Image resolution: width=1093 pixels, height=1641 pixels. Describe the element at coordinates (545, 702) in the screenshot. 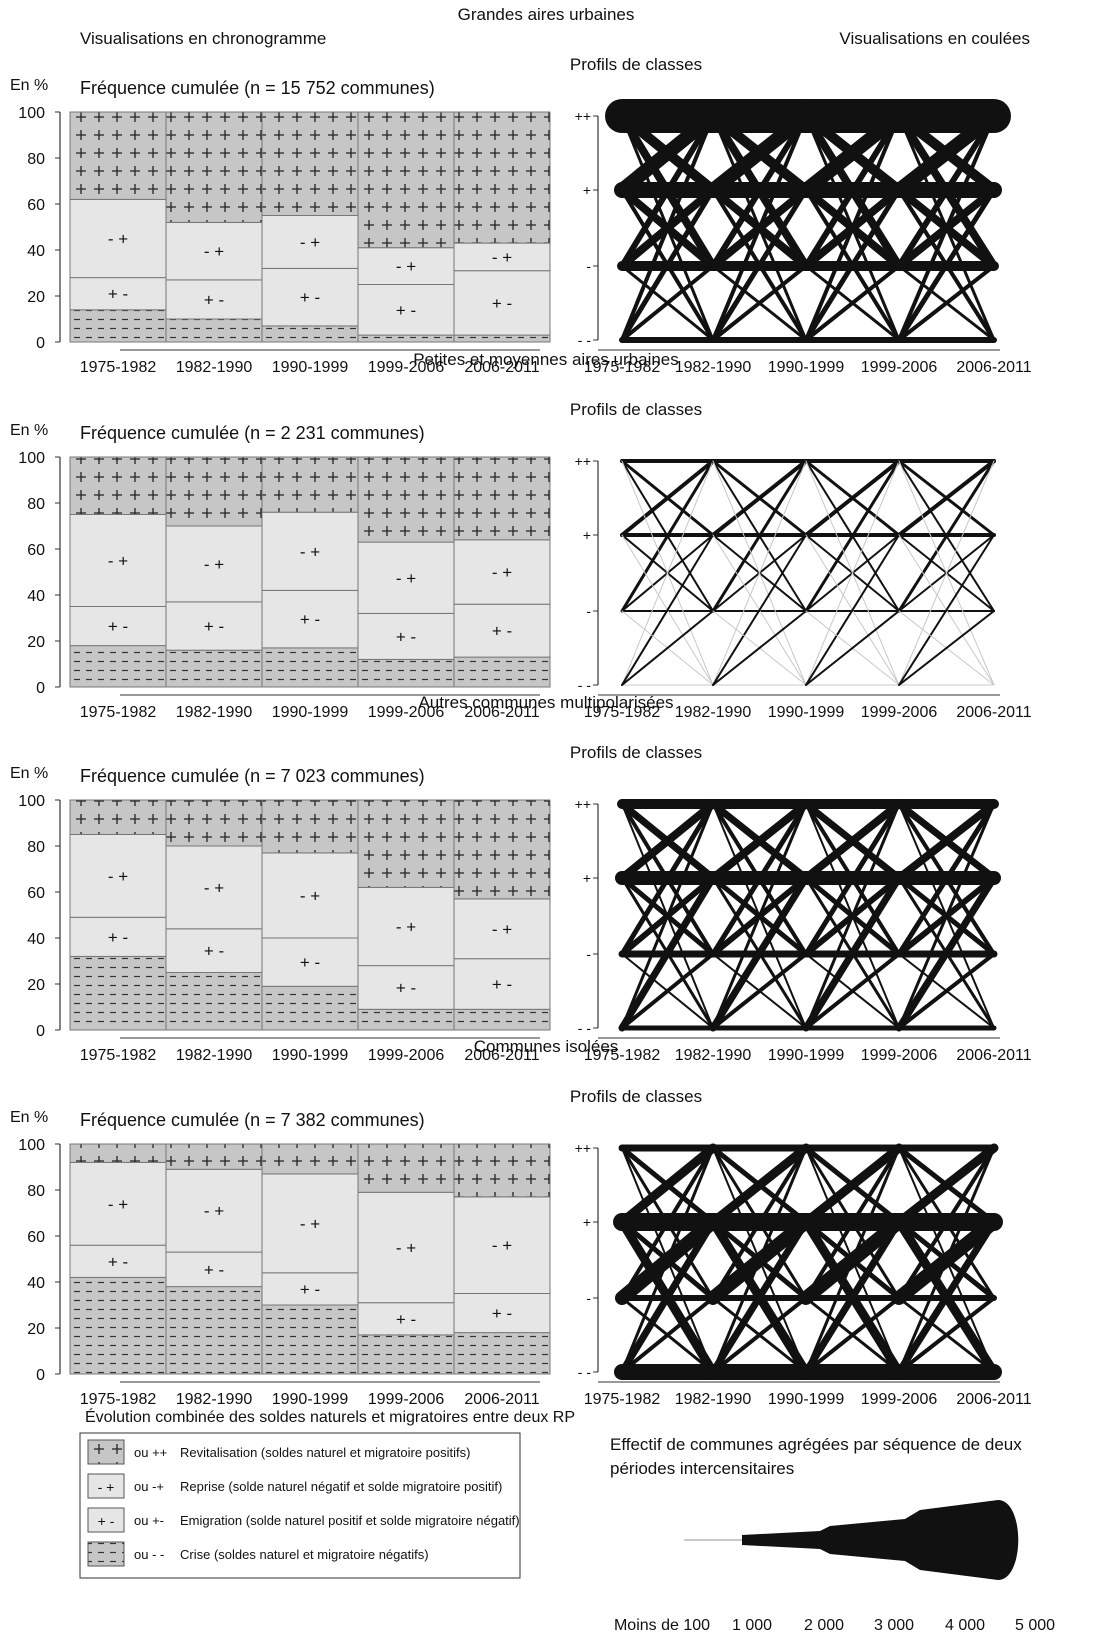

I see `panel-title: Autres communes multipolarisées` at that location.